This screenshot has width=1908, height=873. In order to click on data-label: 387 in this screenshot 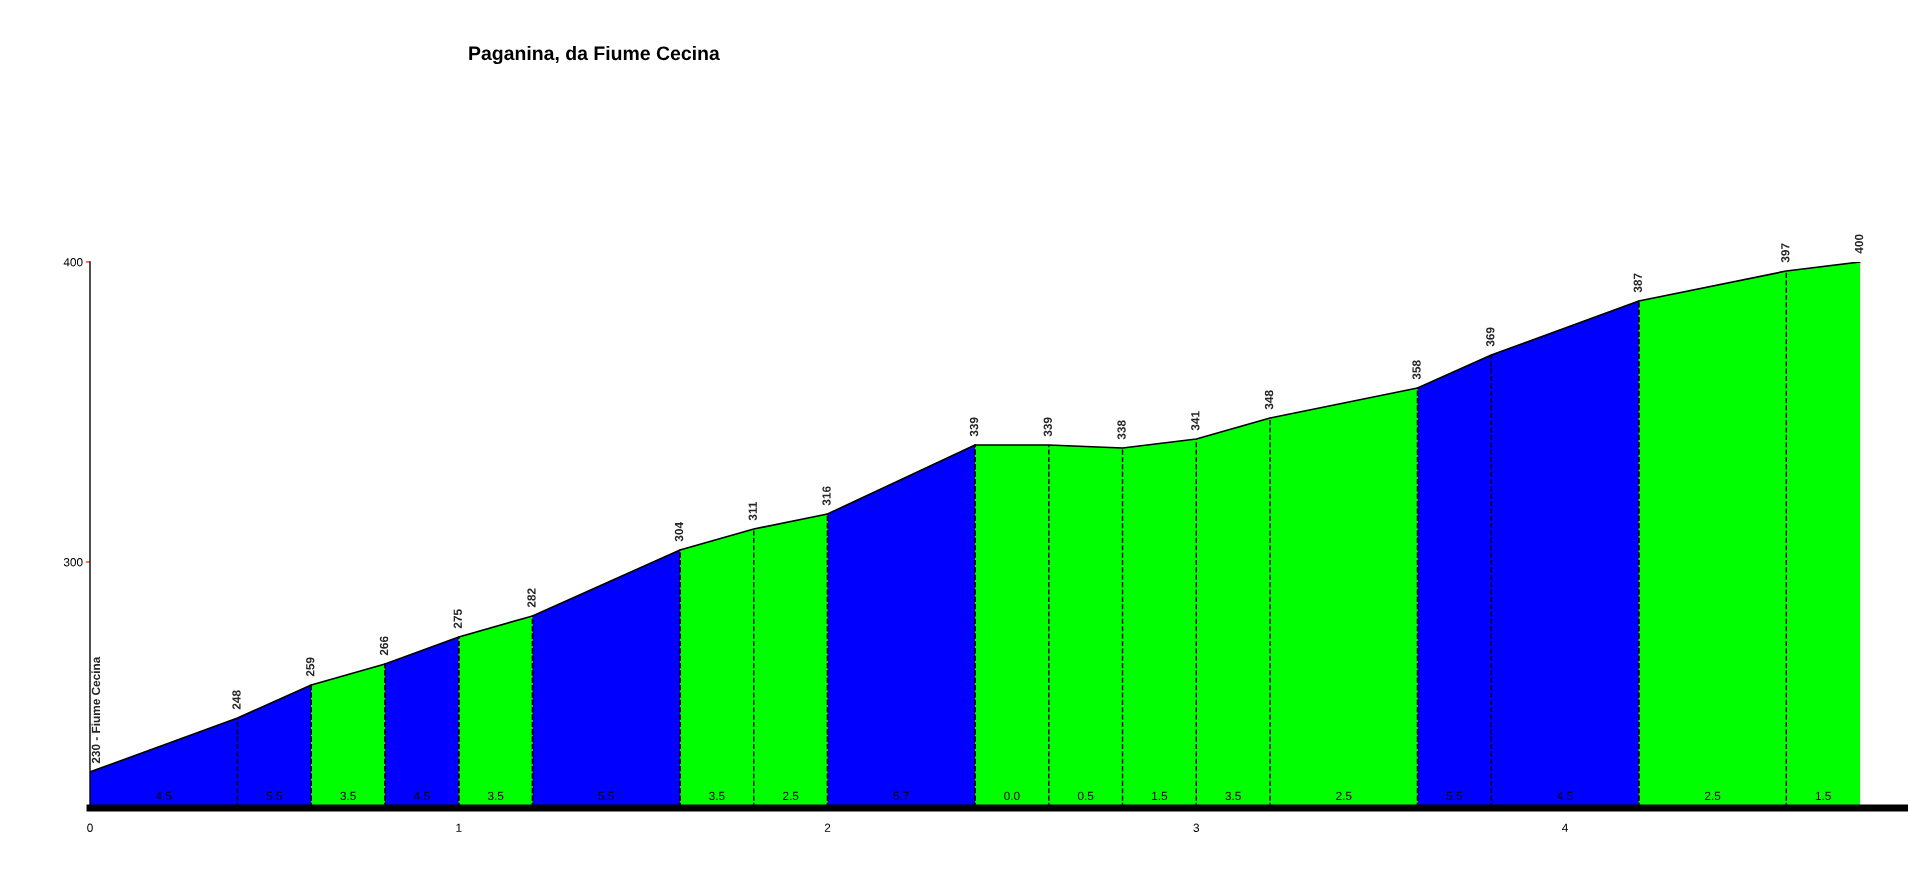, I will do `click(1637, 283)`.